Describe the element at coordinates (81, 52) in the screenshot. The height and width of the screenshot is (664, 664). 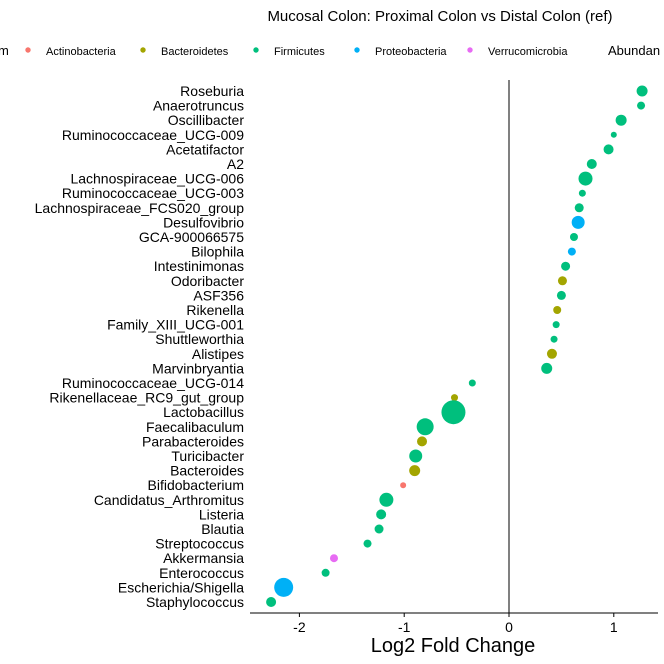
I see `legend-label: Actinobacteria` at that location.